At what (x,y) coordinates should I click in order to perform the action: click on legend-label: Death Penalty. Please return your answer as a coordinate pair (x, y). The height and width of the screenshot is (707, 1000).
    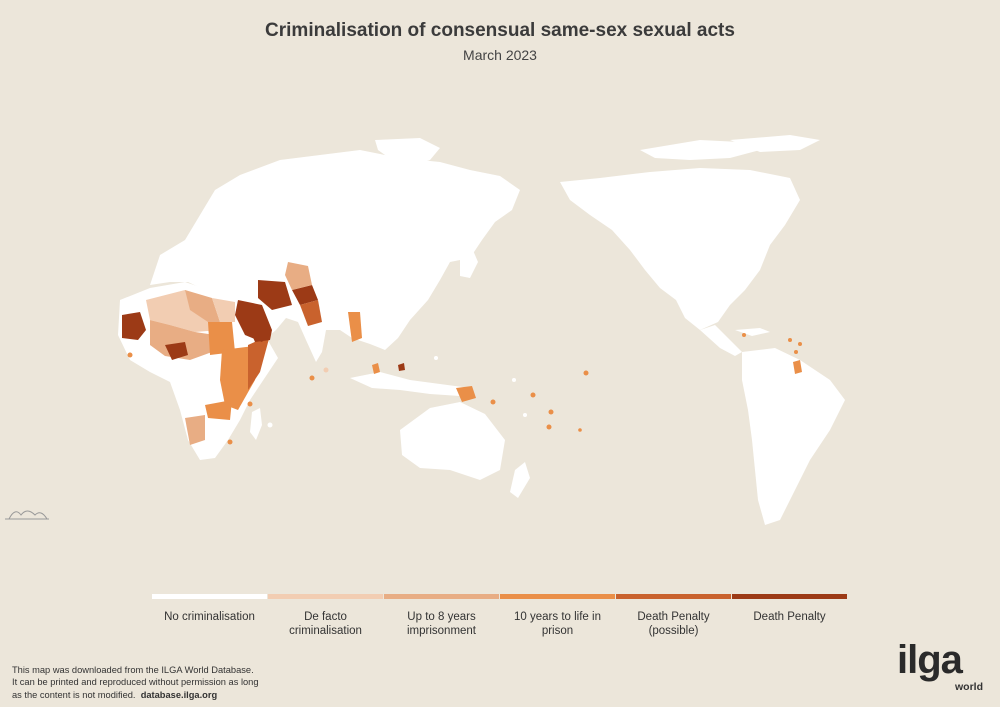
    Looking at the image, I should click on (789, 617).